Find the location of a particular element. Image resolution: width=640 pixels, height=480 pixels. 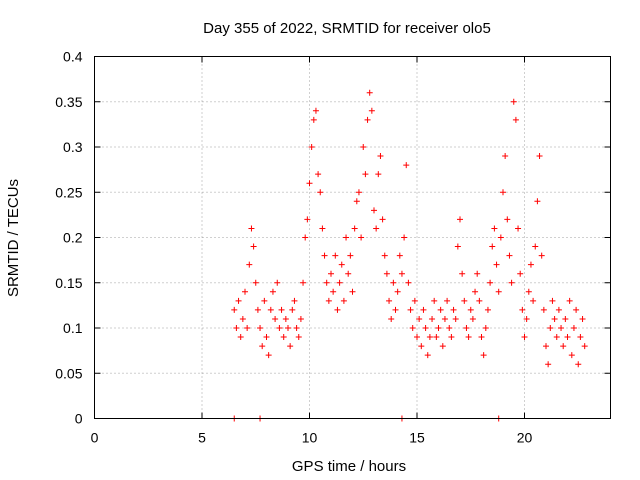

x-tick-label: 10 is located at coordinates (310, 438).